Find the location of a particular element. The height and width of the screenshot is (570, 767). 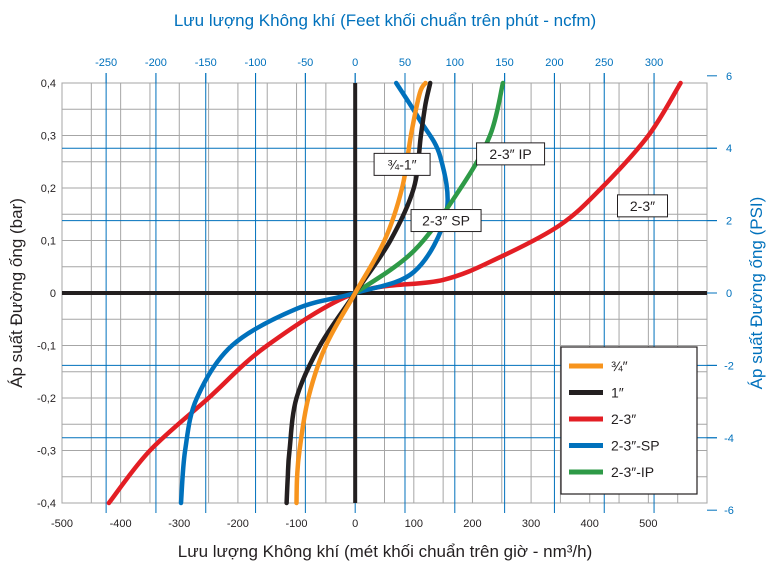

y2-tick-label: -2 is located at coordinates (729, 366).